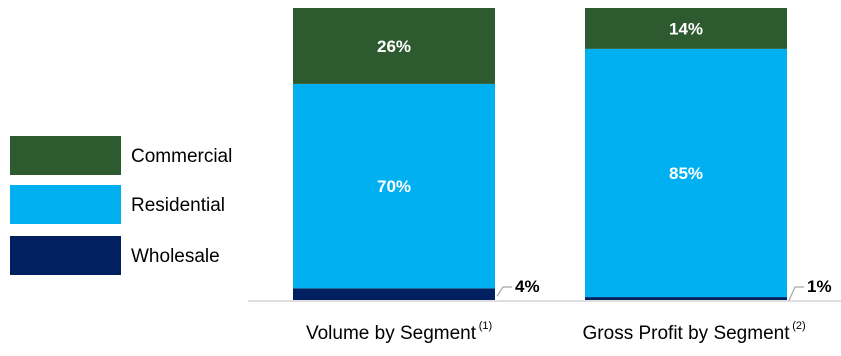  What do you see at coordinates (181, 156) in the screenshot?
I see `legend-label-commercial: Commercial` at bounding box center [181, 156].